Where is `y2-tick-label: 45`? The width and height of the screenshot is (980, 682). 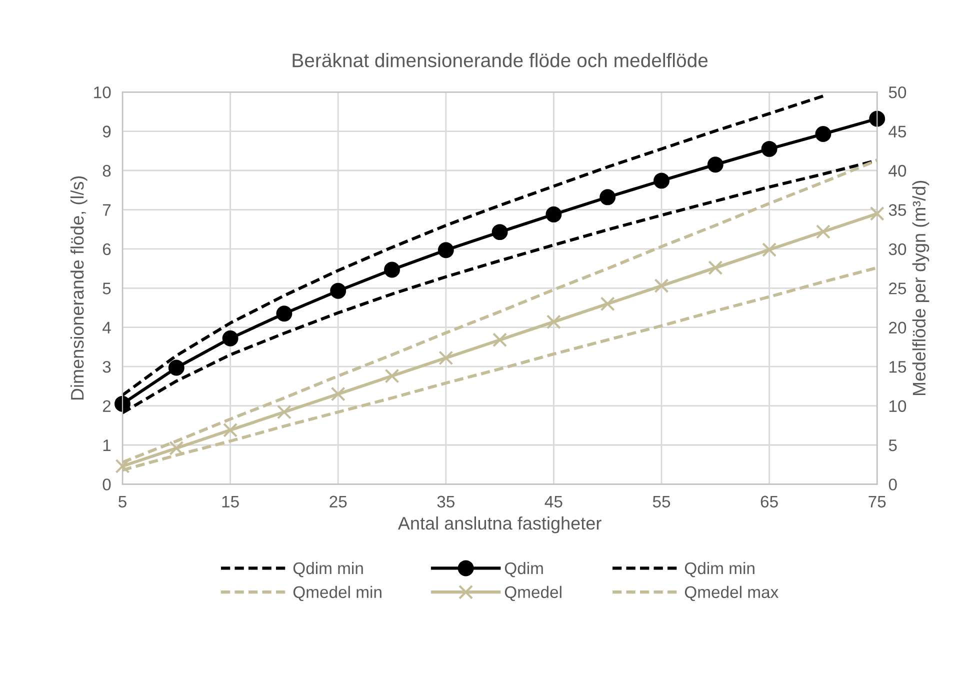
y2-tick-label: 45 is located at coordinates (897, 132).